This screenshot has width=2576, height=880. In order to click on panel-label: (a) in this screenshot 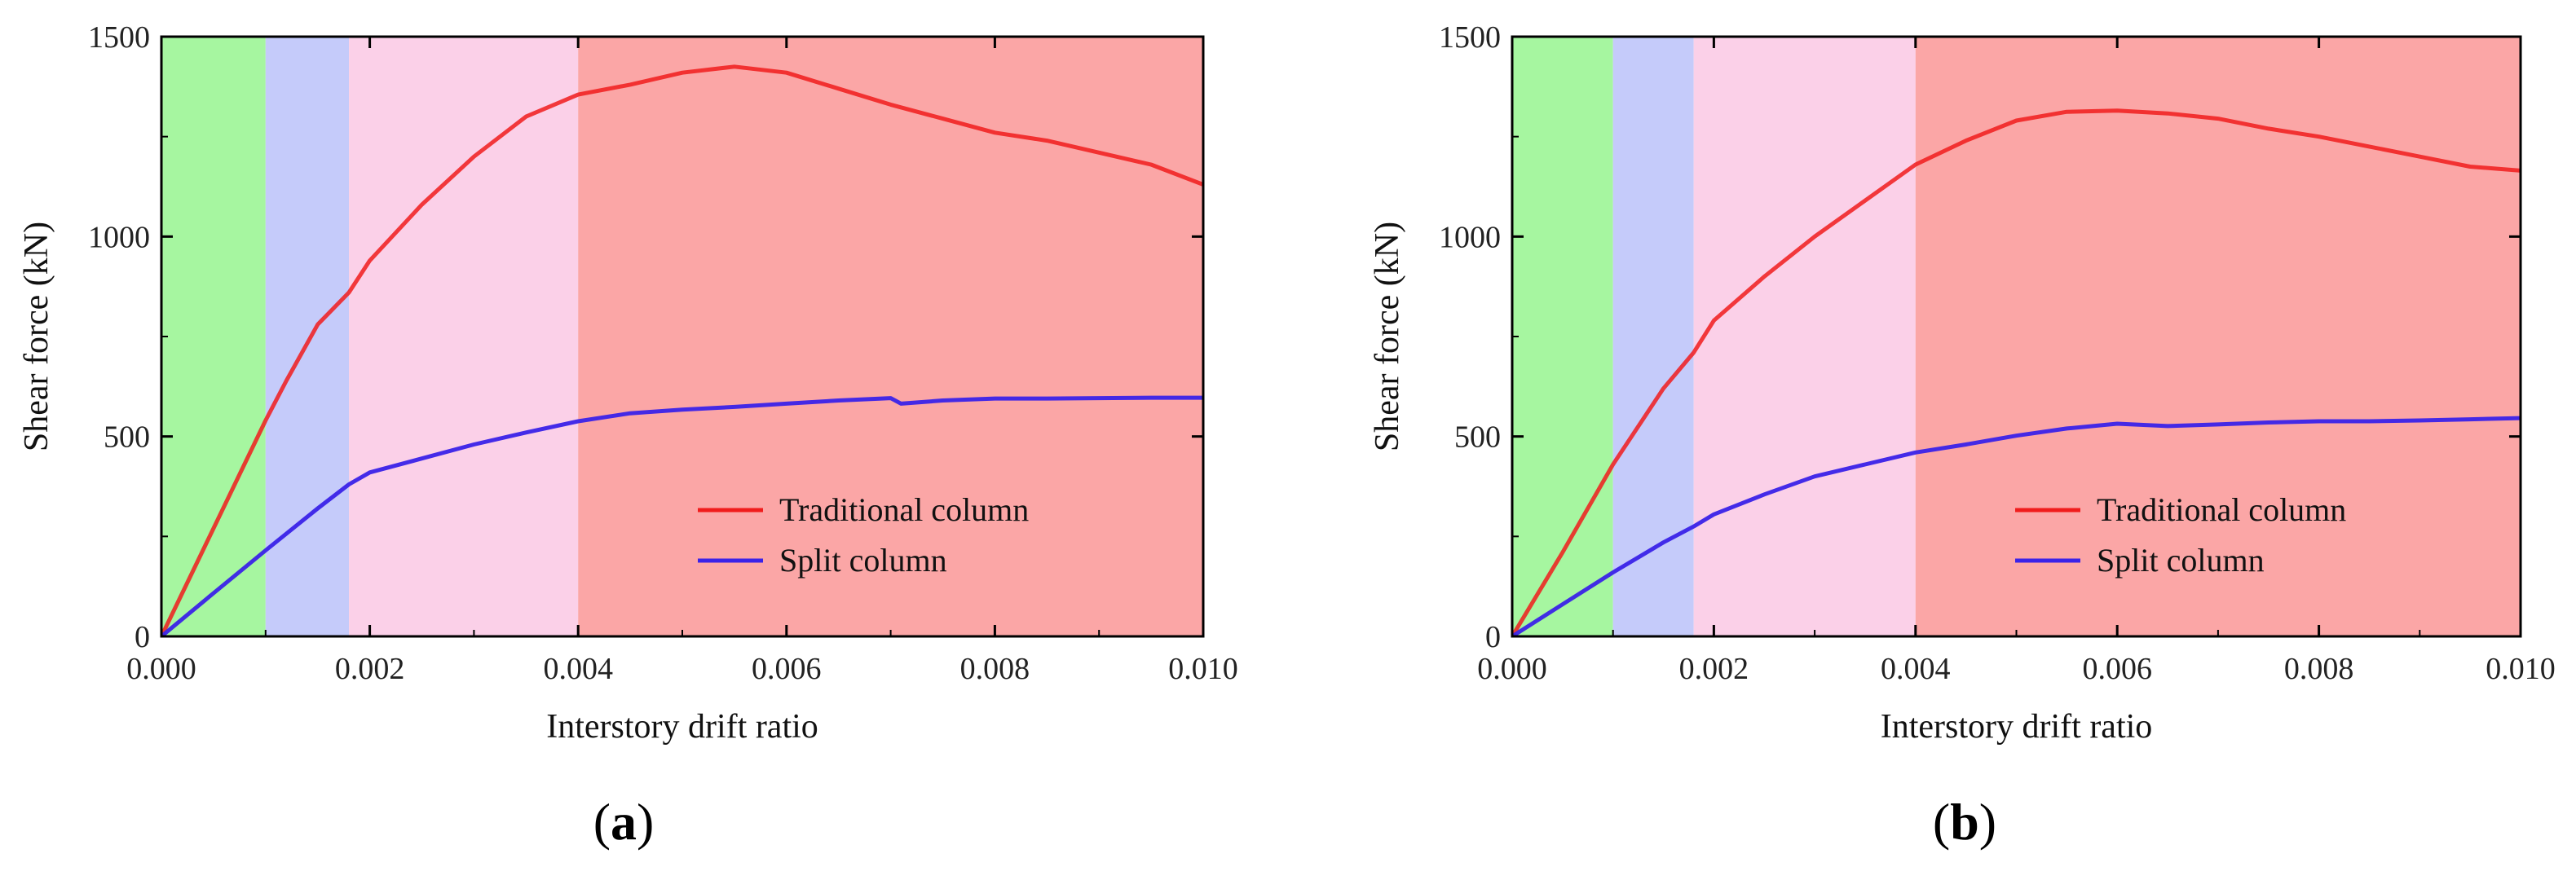, I will do `click(624, 822)`.